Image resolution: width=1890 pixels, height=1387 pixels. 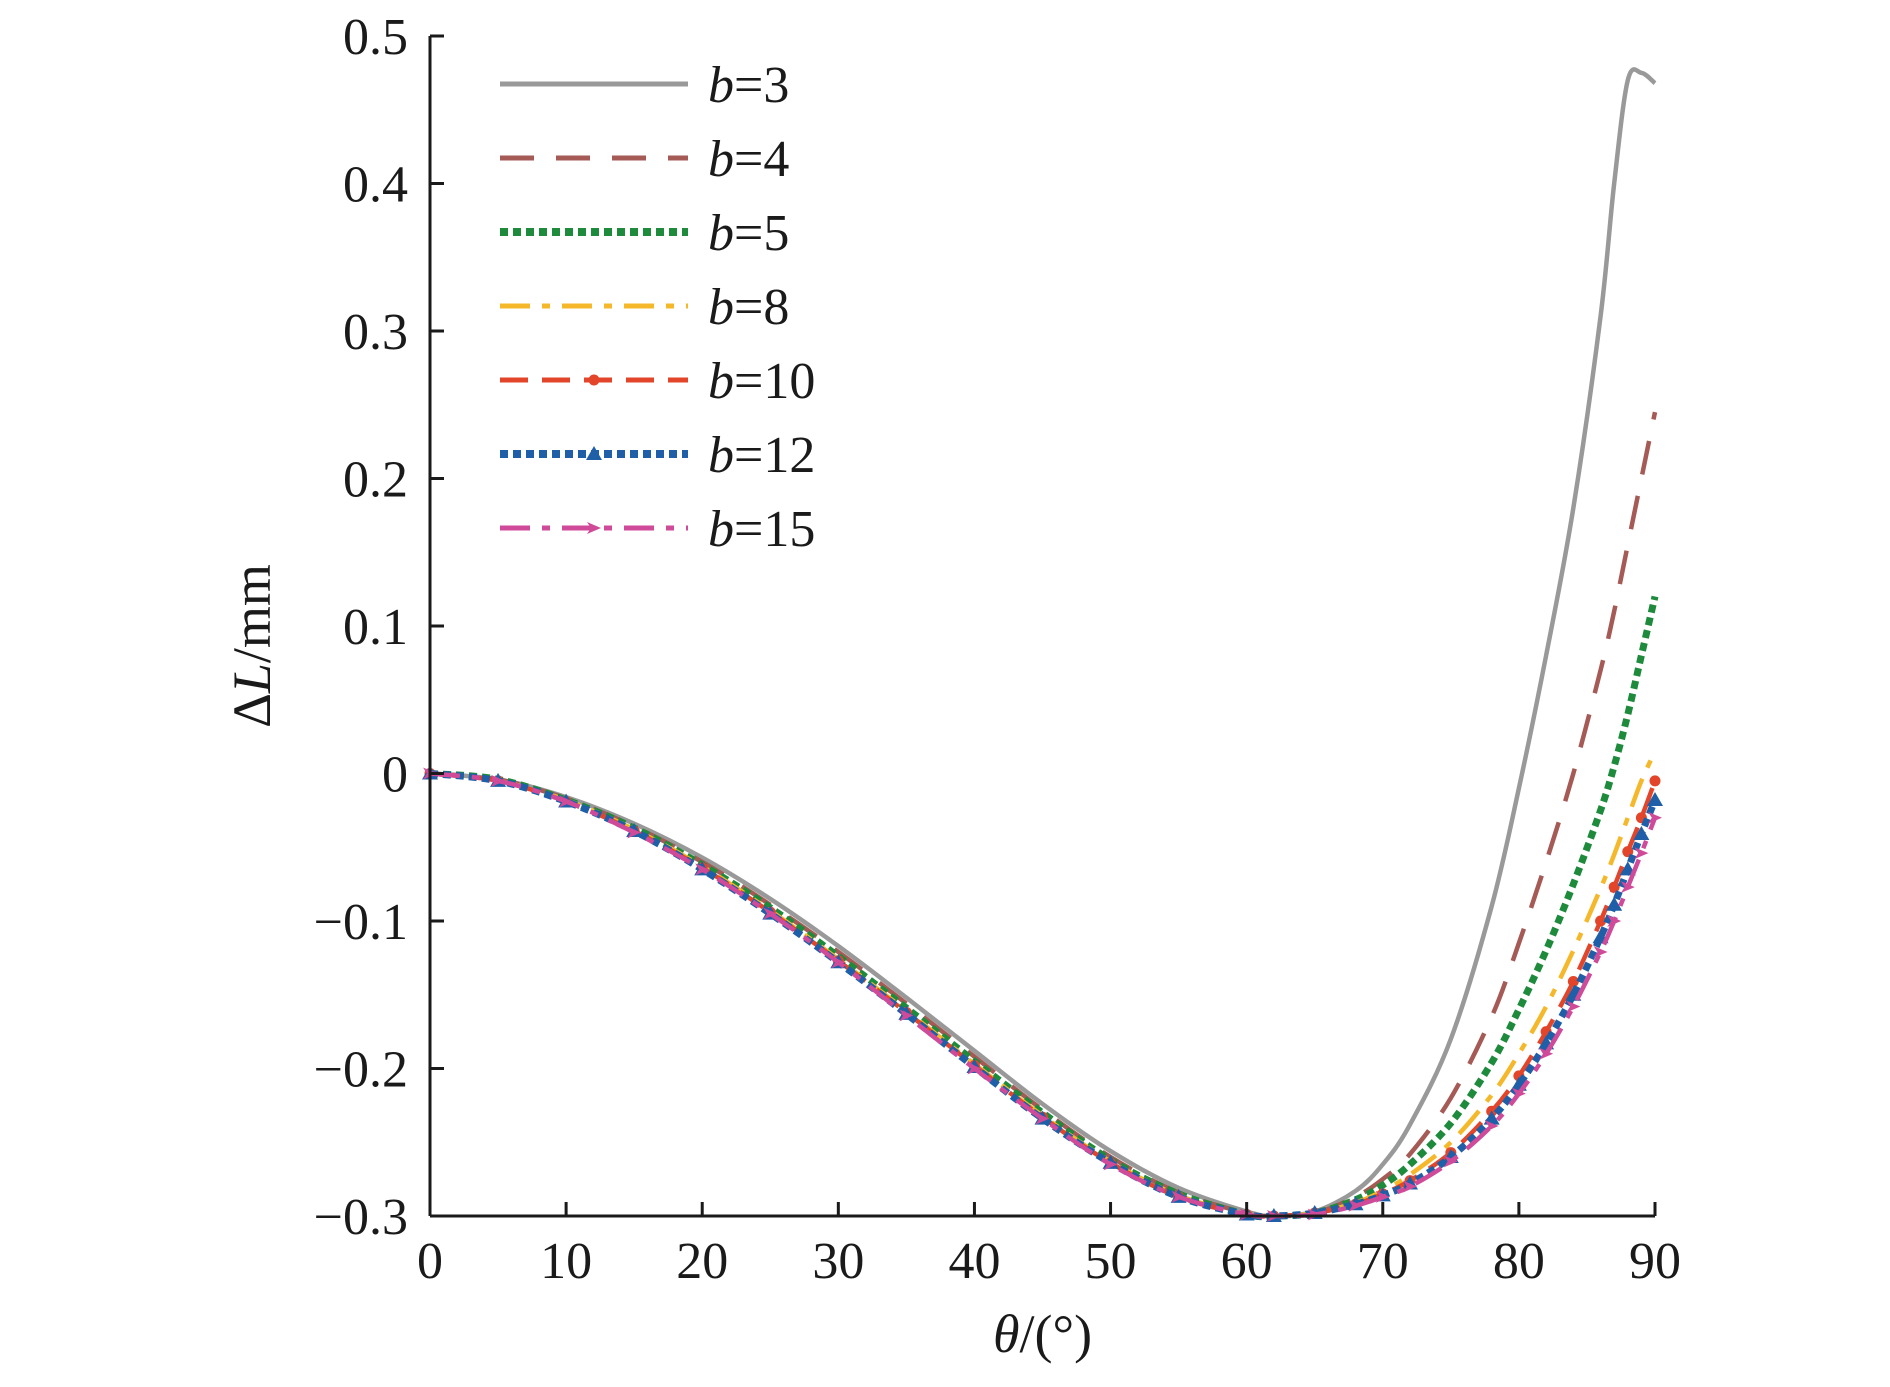 I want to click on legend-label: b=12, so click(x=761, y=455).